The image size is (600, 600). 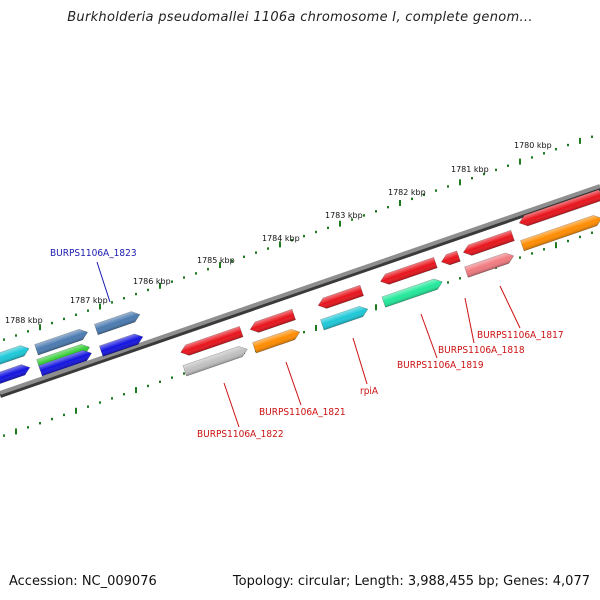 I want to click on gene-cyan-arrow, so click(x=345, y=317).